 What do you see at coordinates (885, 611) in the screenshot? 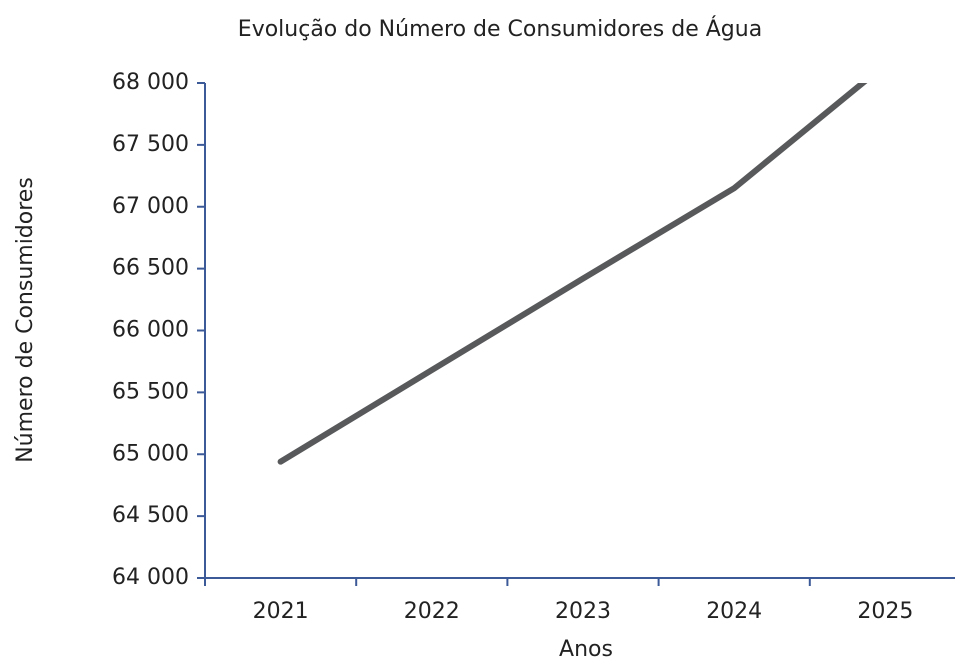
I see `x-tick-label: 2025` at bounding box center [885, 611].